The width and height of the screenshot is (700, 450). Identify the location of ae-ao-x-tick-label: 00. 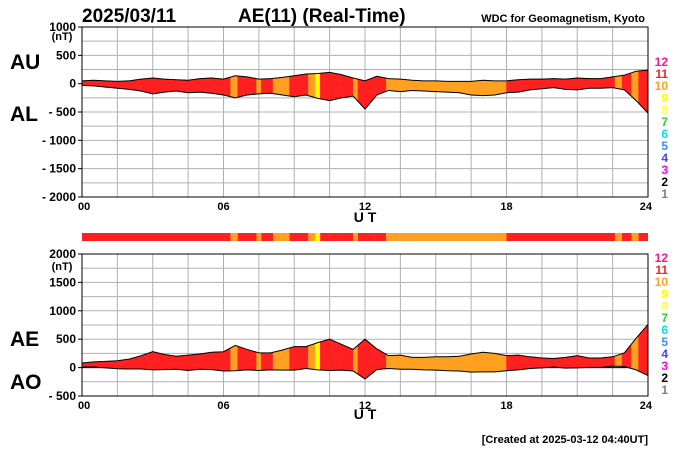
(84, 406).